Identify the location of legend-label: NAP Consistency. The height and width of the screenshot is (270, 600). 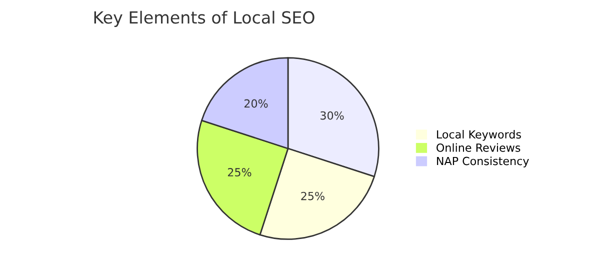
(483, 162).